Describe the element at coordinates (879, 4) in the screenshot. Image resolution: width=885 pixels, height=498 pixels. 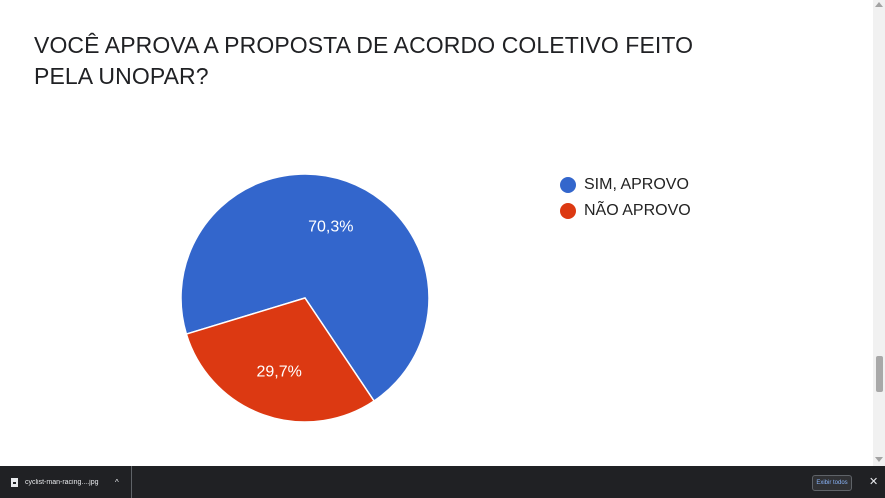
I see `scroll-up-arrow-icon` at that location.